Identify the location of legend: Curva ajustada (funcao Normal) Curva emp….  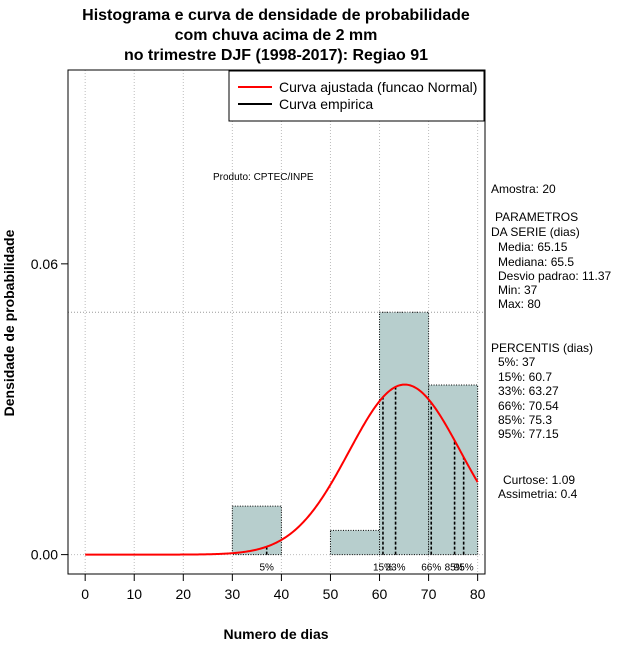
(356, 96).